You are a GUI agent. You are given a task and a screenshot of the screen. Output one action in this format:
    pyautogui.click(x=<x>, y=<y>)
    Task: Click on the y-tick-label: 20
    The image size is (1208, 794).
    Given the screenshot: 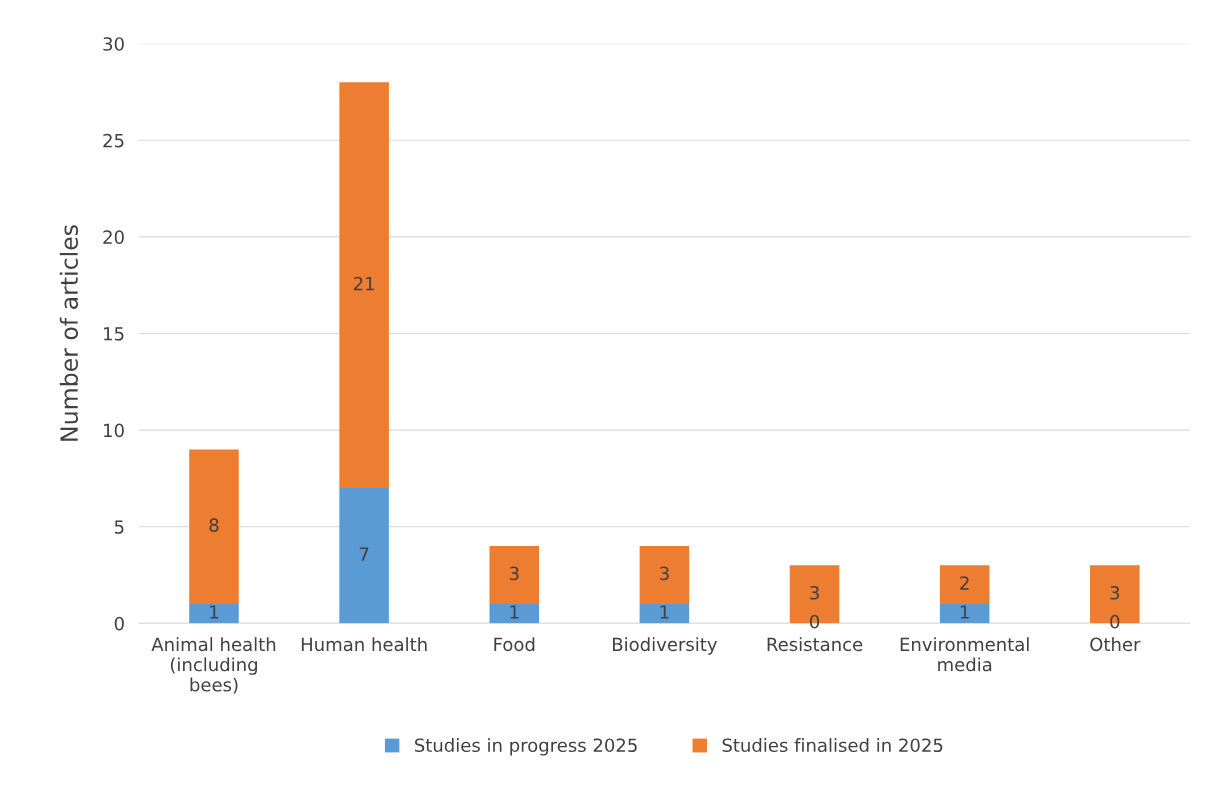 What is the action you would take?
    pyautogui.click(x=113, y=237)
    